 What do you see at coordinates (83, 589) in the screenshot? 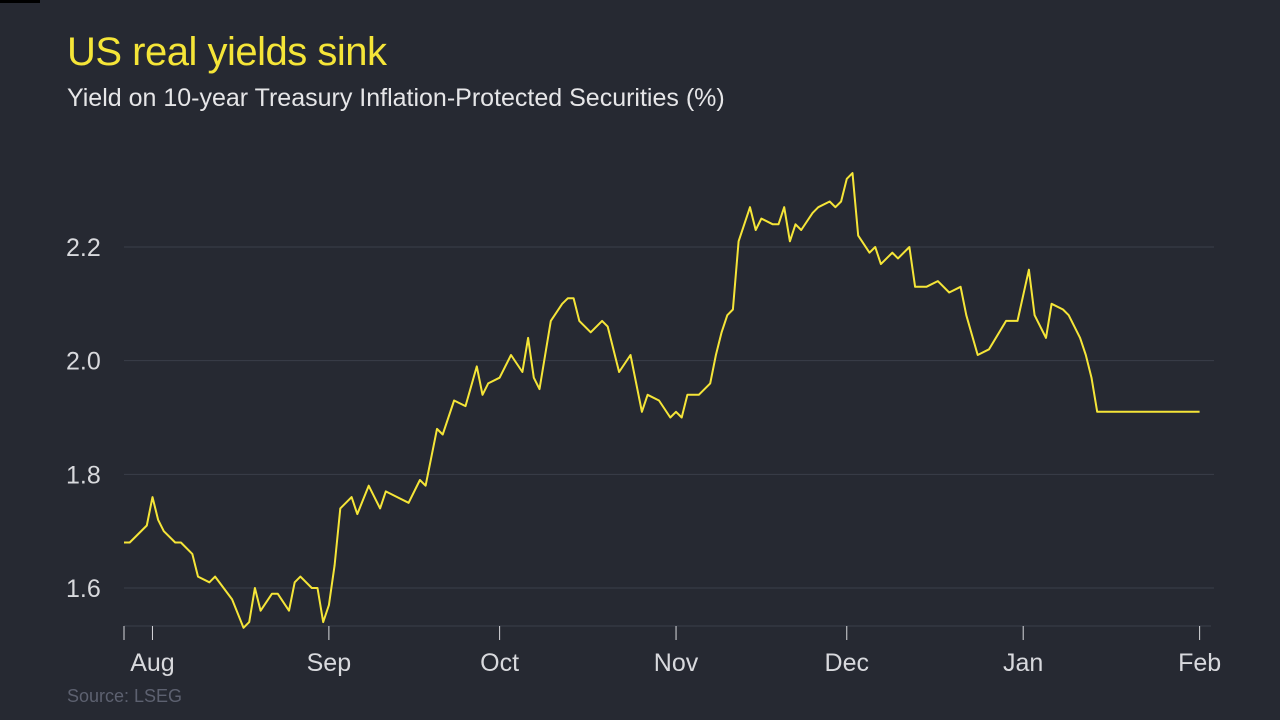
I see `y-tick-label: 1.6` at bounding box center [83, 589].